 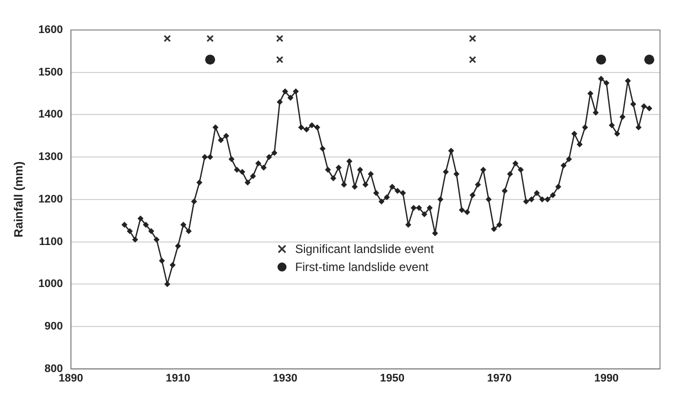 I want to click on legend-label: Significant landslide event, so click(x=364, y=249).